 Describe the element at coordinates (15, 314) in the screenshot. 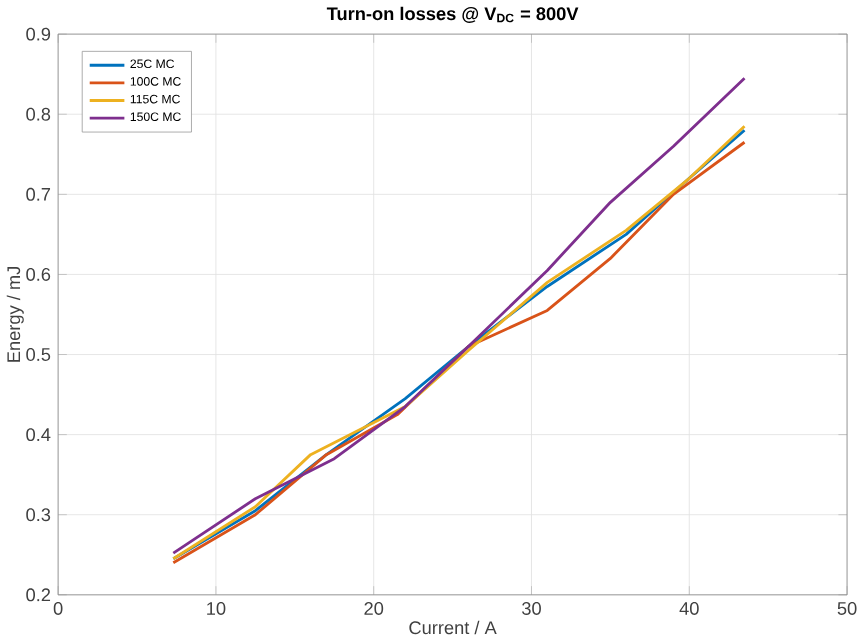

I see `y-axis-title: Energy / mJ` at that location.